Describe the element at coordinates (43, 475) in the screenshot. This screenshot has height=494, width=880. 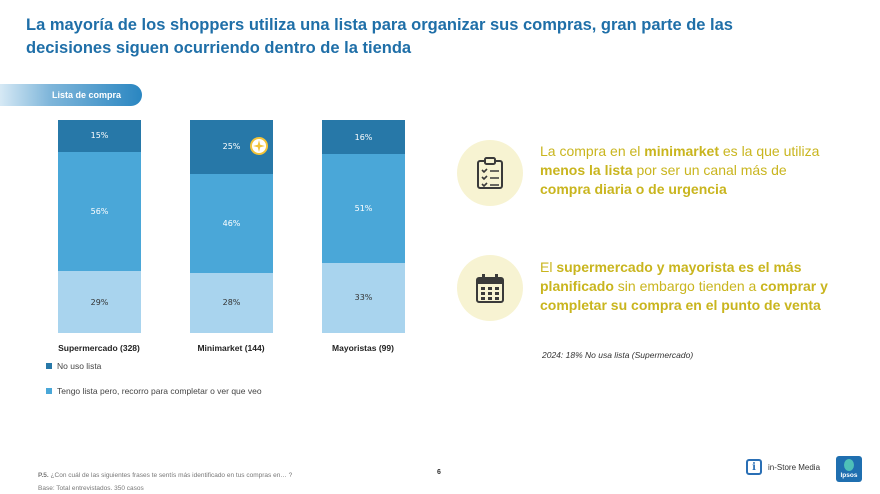
I see `question-prefix: P.5.` at that location.